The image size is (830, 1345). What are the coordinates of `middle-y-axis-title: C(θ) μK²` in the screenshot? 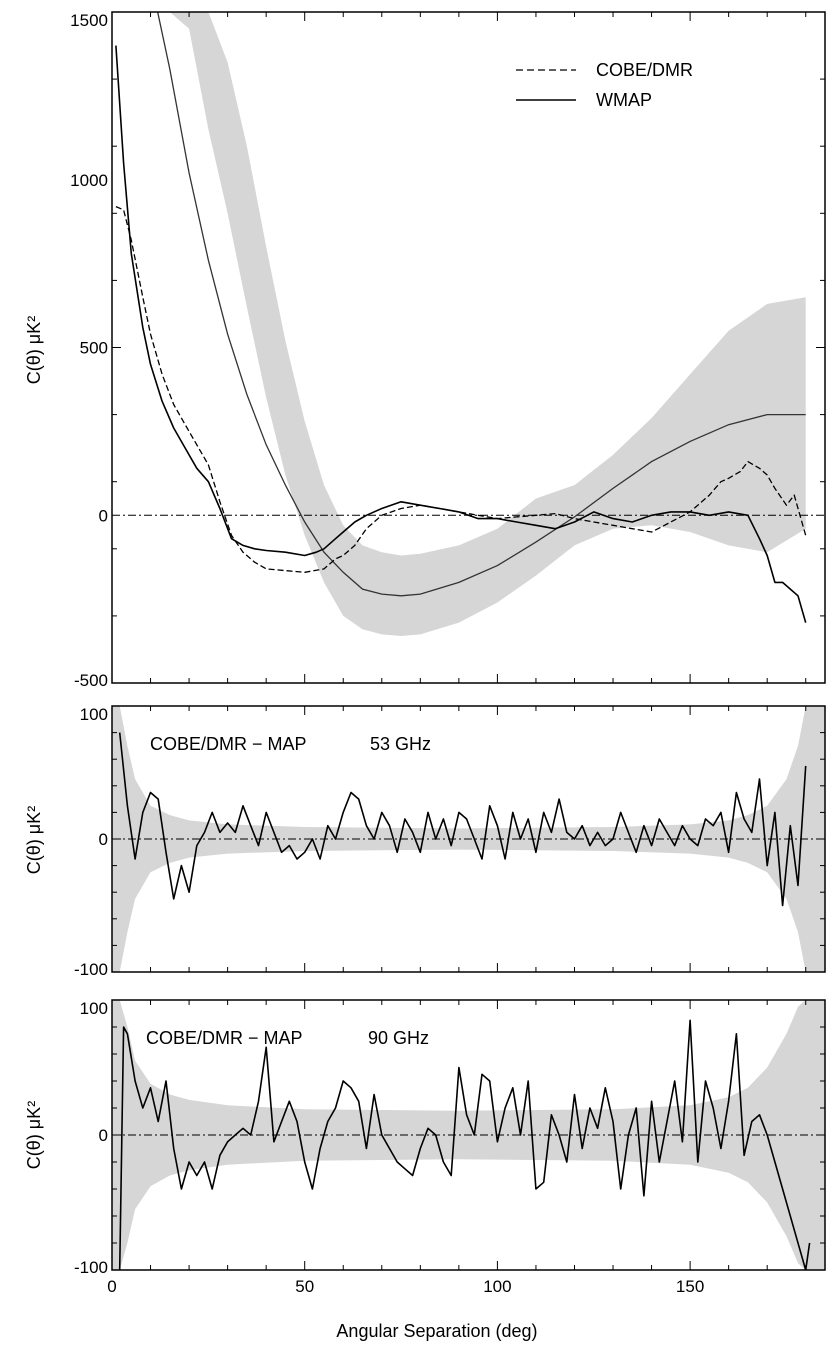 It's located at (34, 840).